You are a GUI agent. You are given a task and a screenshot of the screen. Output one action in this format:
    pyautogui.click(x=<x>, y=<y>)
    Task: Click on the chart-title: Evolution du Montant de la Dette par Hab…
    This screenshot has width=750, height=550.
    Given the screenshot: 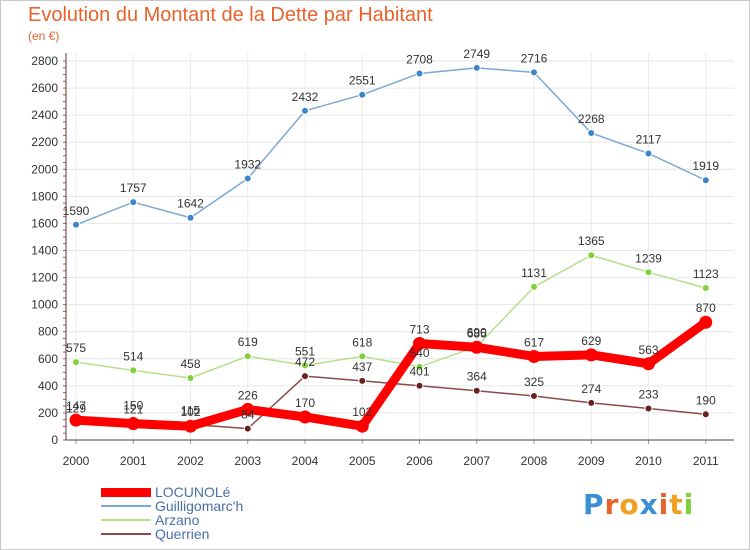 What is the action you would take?
    pyautogui.click(x=230, y=15)
    